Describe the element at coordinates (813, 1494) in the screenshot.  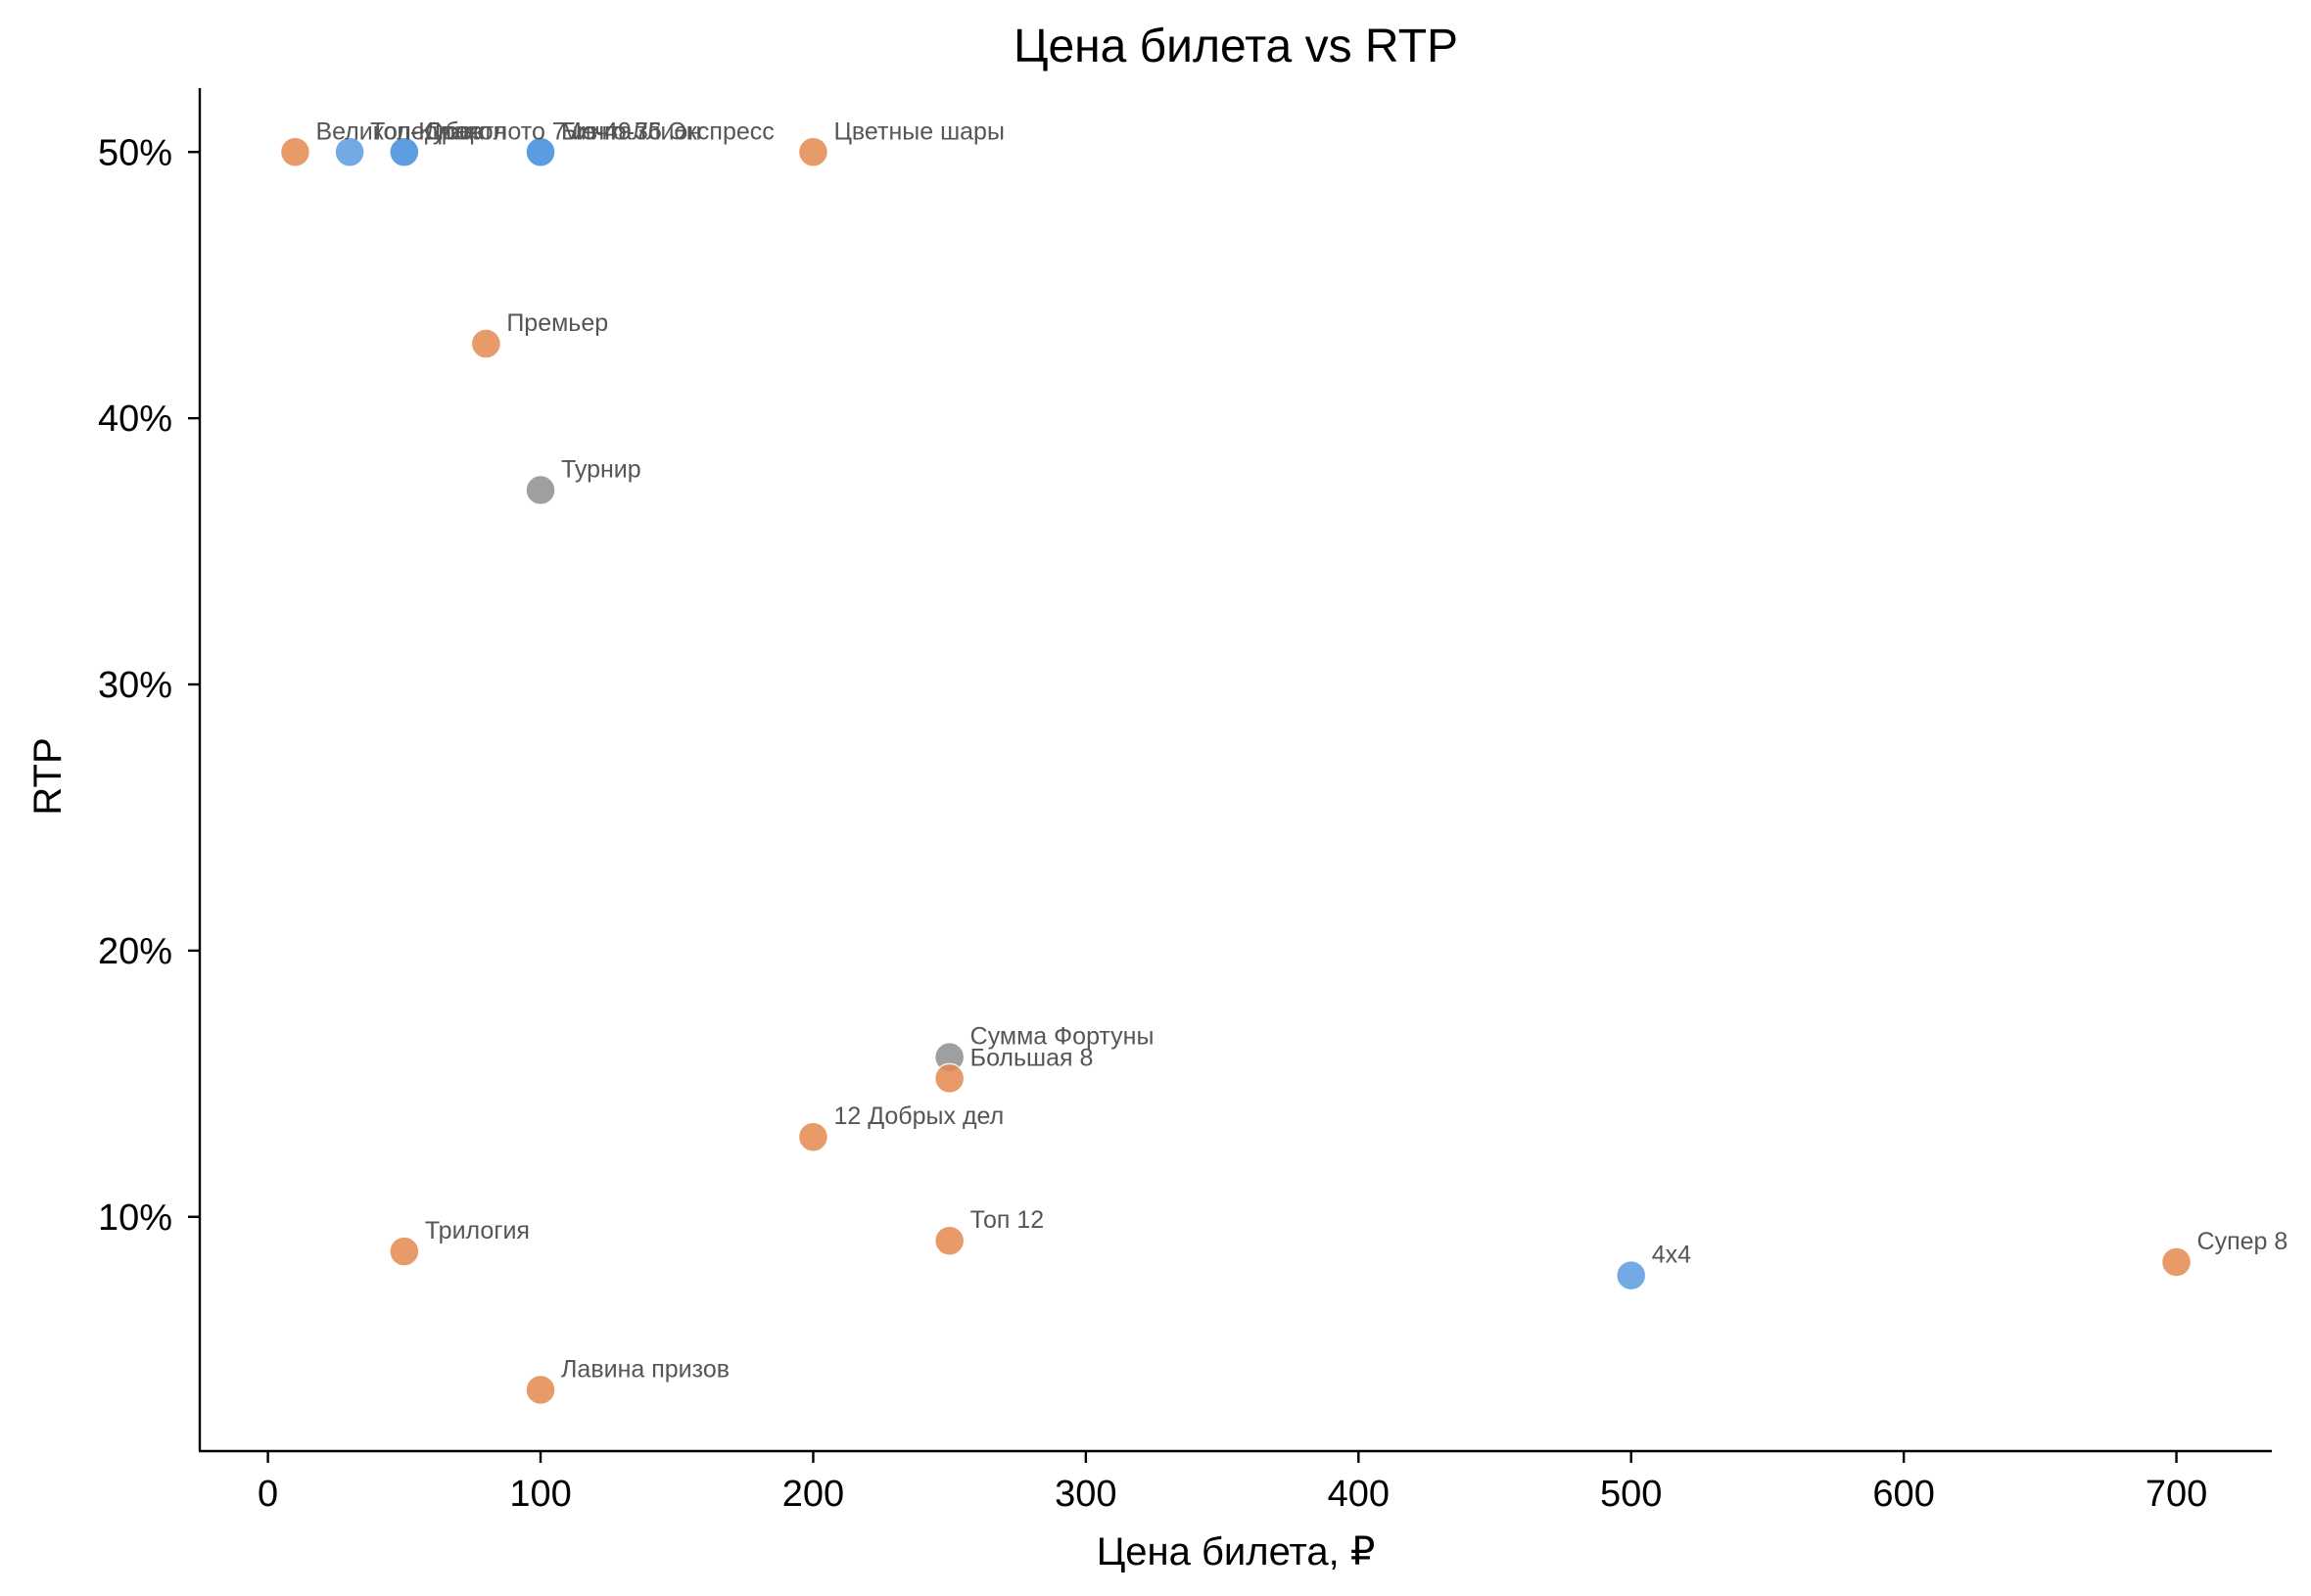
I see `x-tick-label: 200` at that location.